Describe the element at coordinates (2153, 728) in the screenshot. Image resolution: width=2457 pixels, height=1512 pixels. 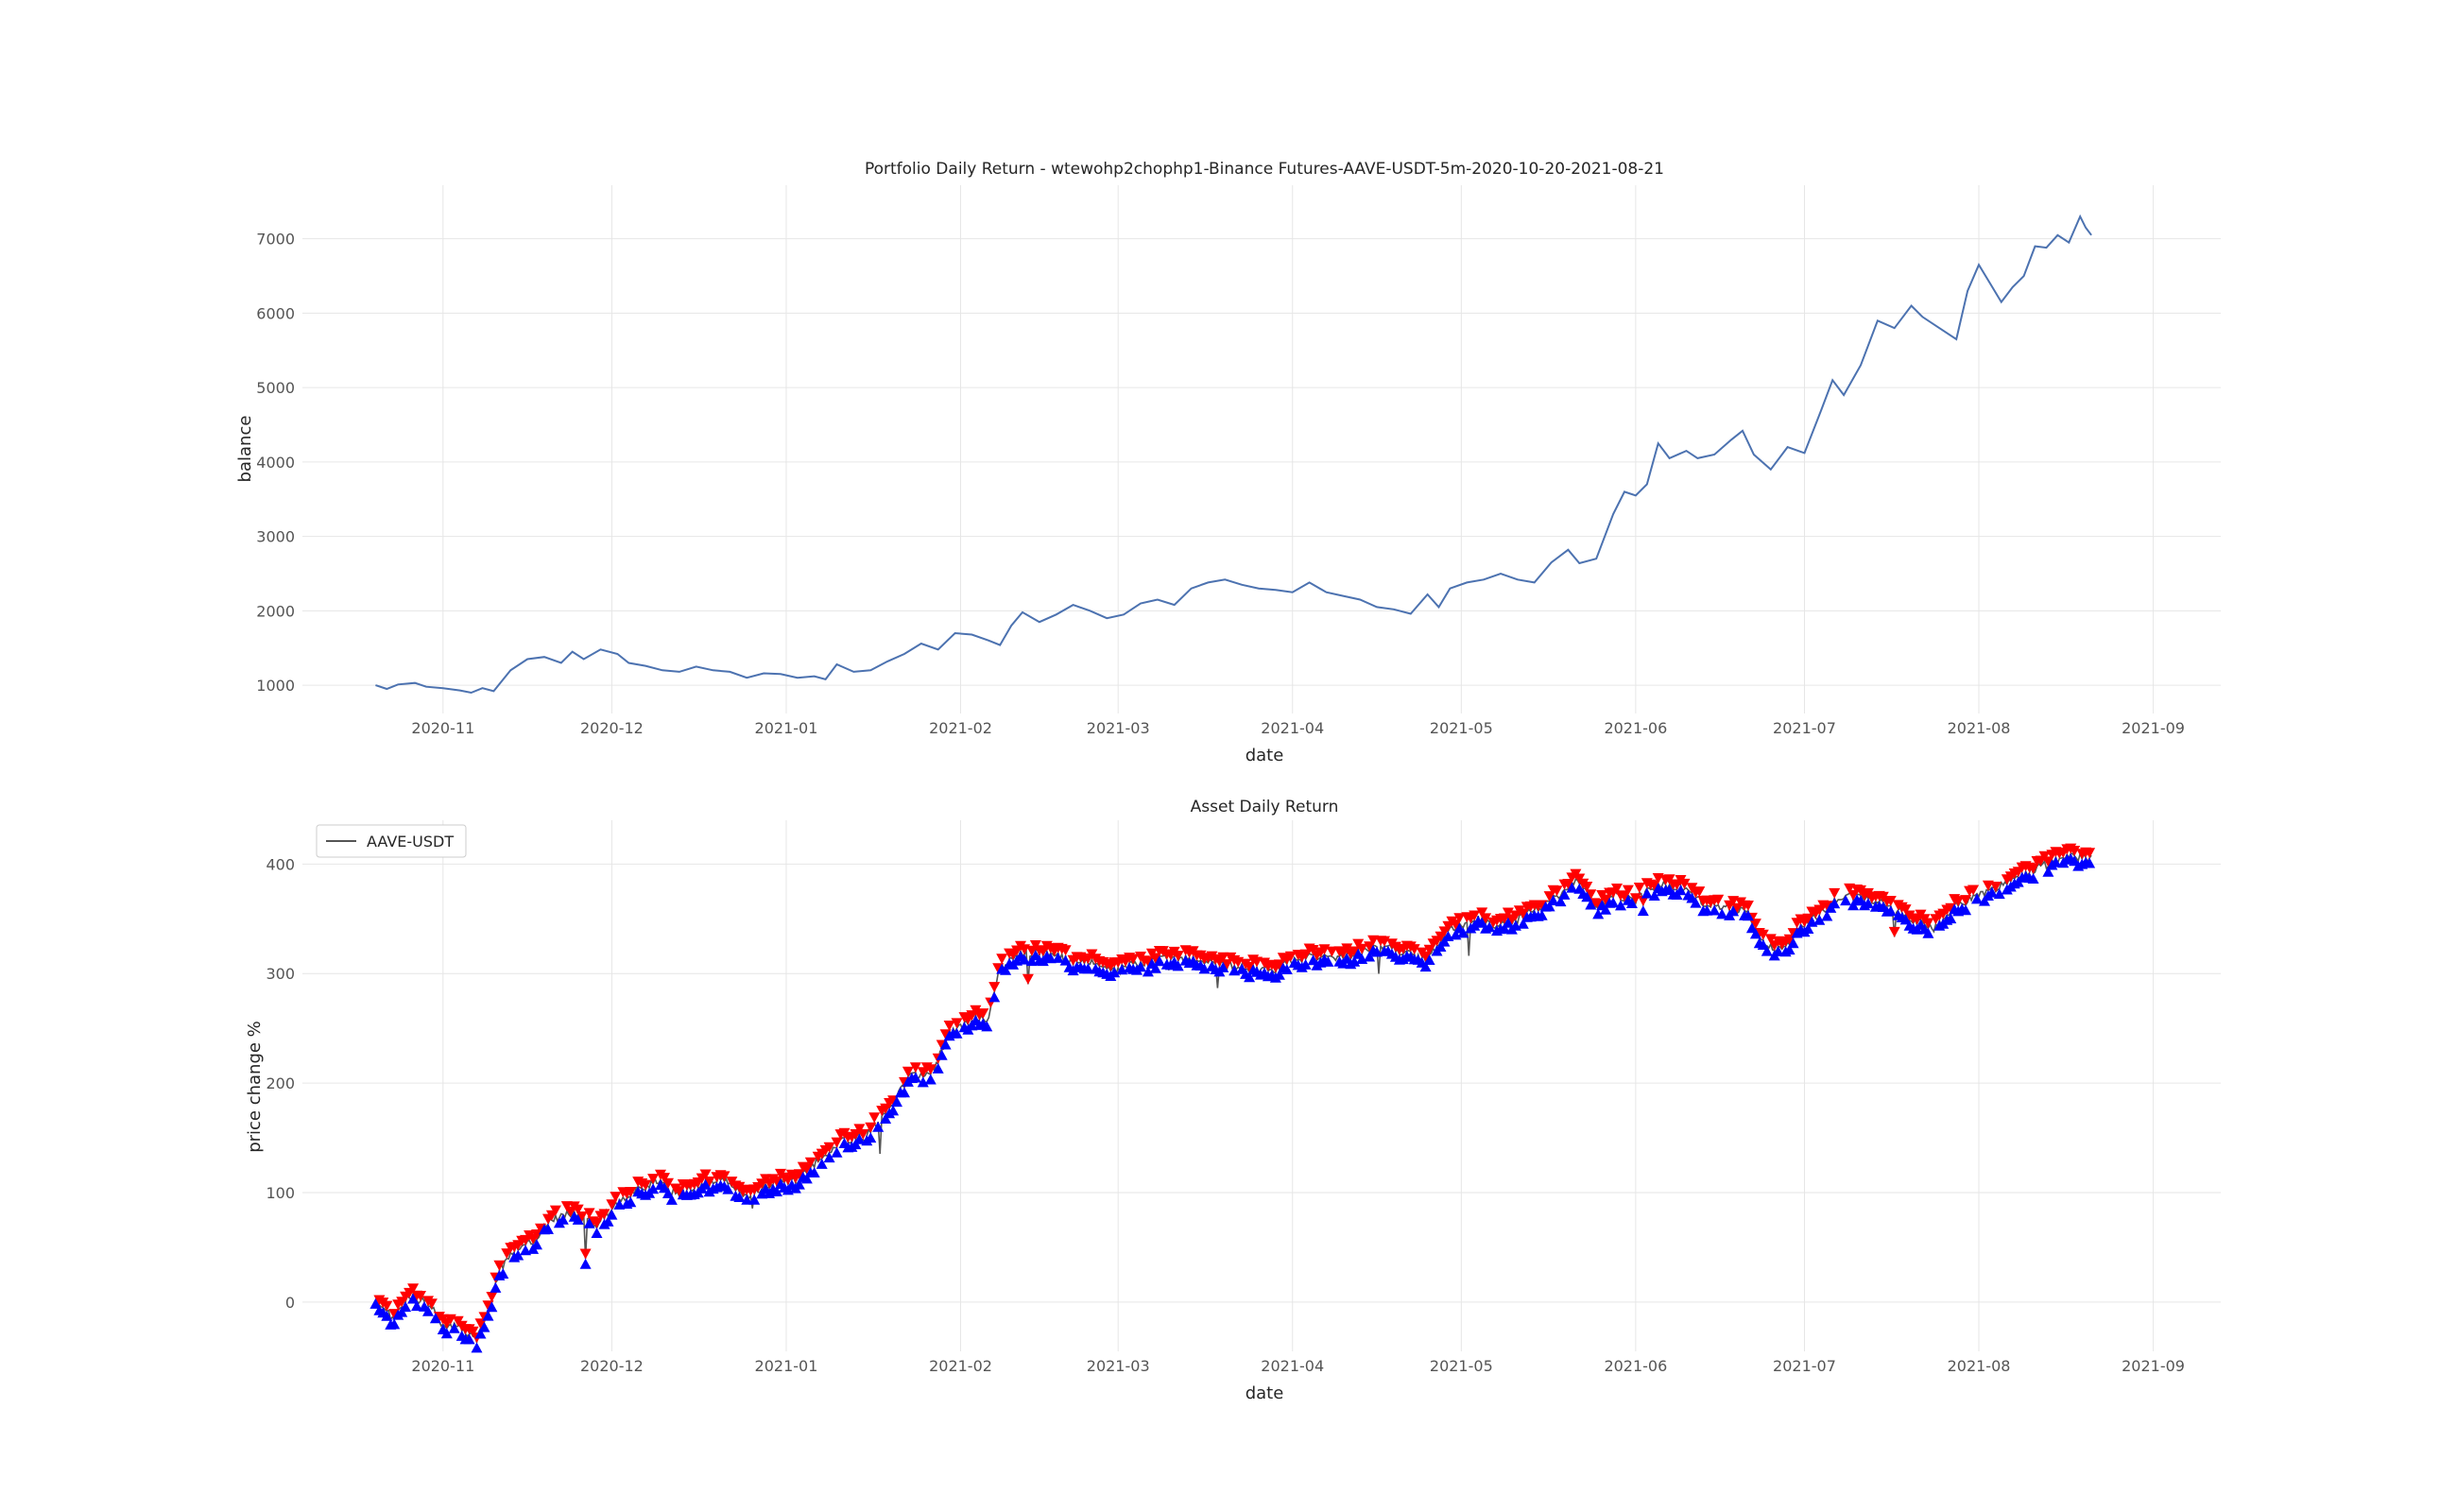
I see `x-tick-label: 2021-09` at that location.